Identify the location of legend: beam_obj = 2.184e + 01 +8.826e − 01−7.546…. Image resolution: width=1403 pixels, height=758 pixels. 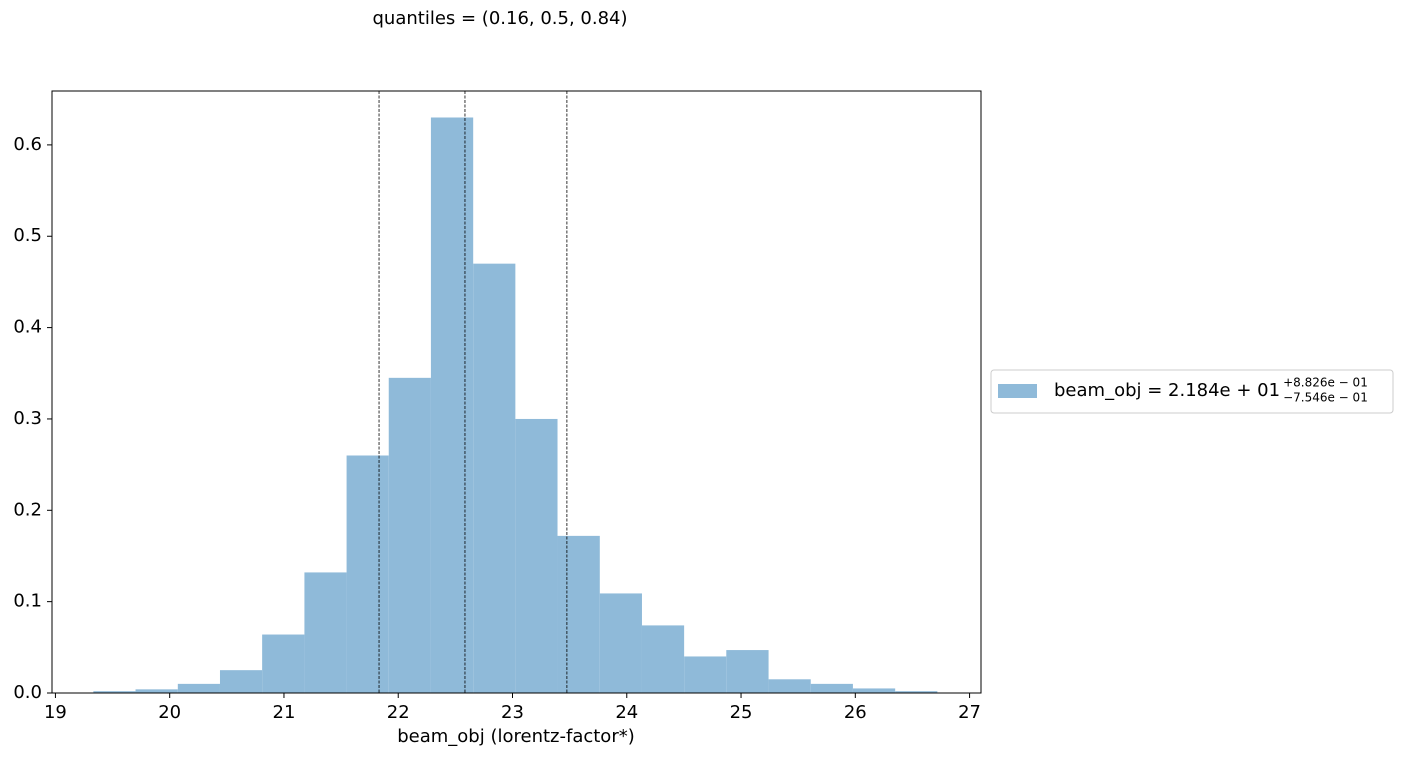
(1192, 391).